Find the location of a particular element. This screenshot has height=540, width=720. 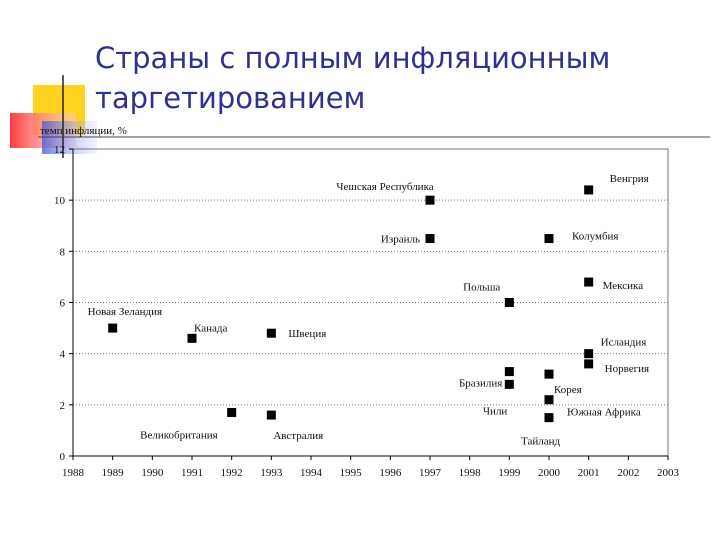

point-label: Канада is located at coordinates (210, 328).